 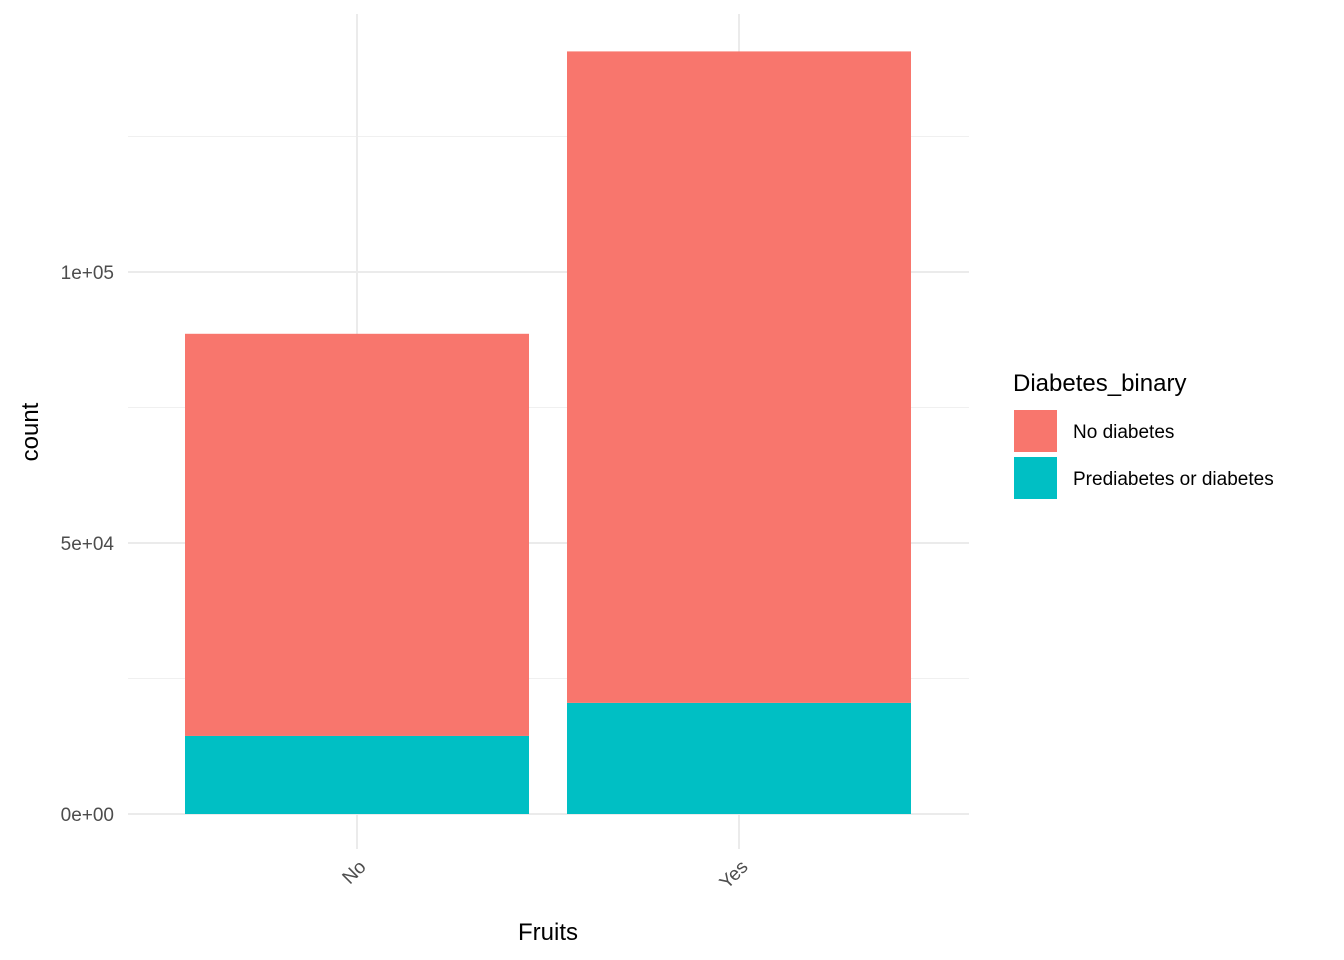 What do you see at coordinates (1173, 479) in the screenshot?
I see `legend-label: Prediabetes or diabetes` at bounding box center [1173, 479].